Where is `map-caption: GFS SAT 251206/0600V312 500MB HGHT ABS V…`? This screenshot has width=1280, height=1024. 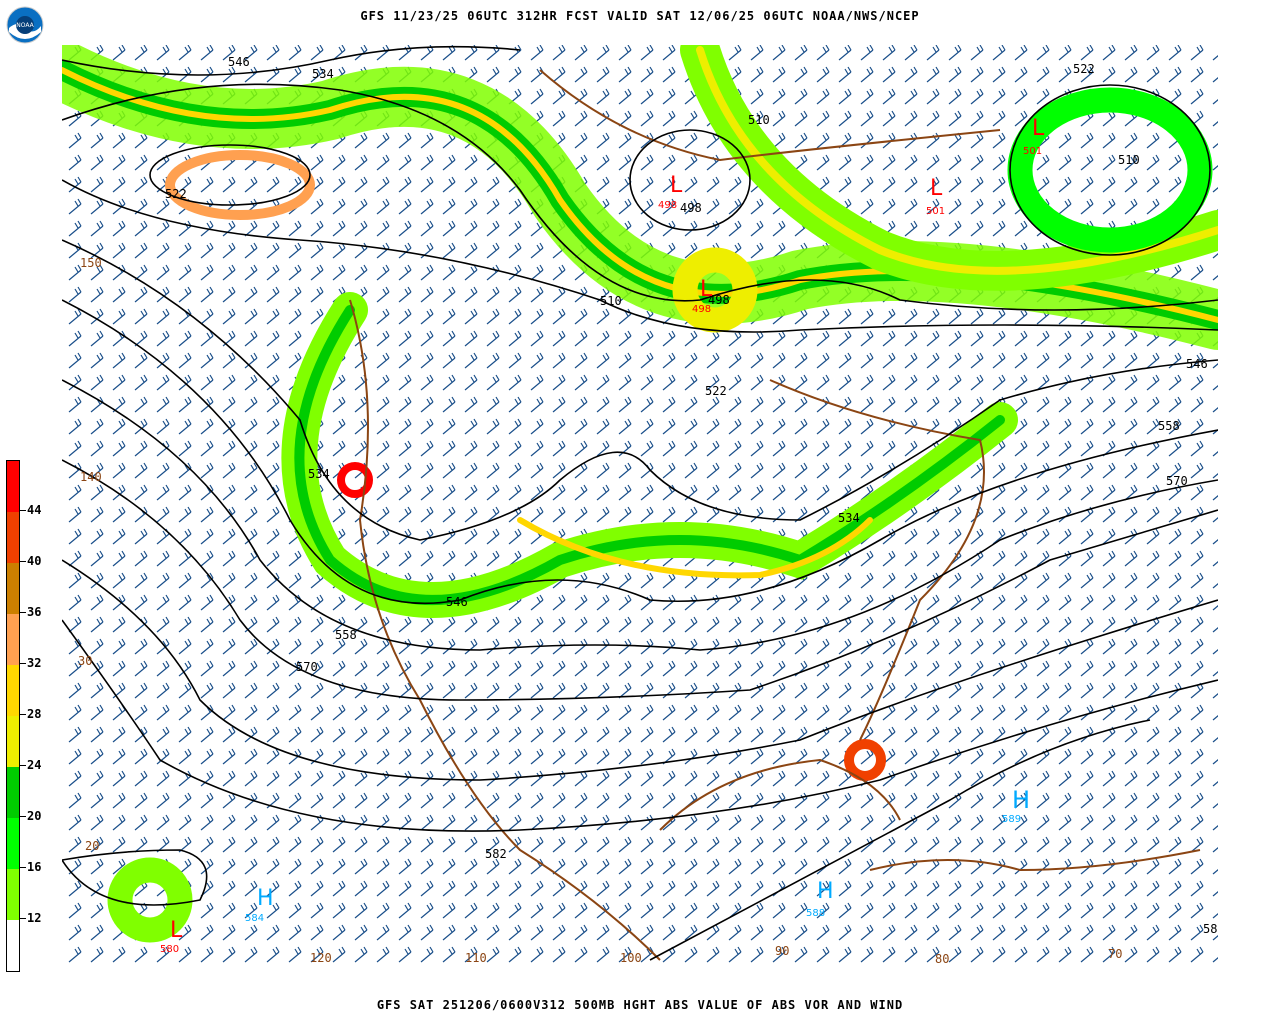
map-caption: GFS SAT 251206/0600V312 500MB HGHT ABS V… is located at coordinates (640, 1005).